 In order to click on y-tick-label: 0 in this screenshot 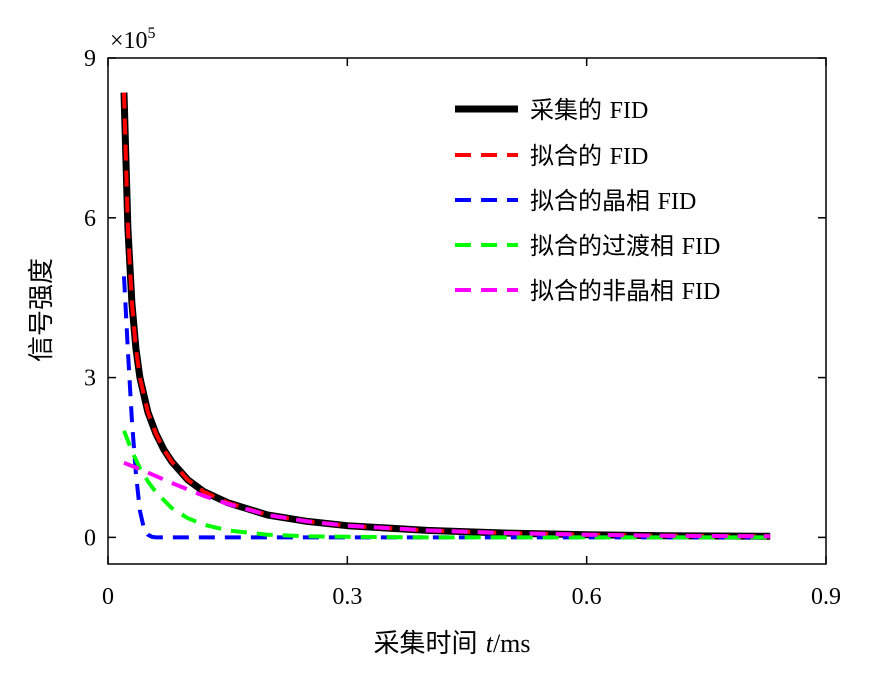, I will do `click(90, 538)`.